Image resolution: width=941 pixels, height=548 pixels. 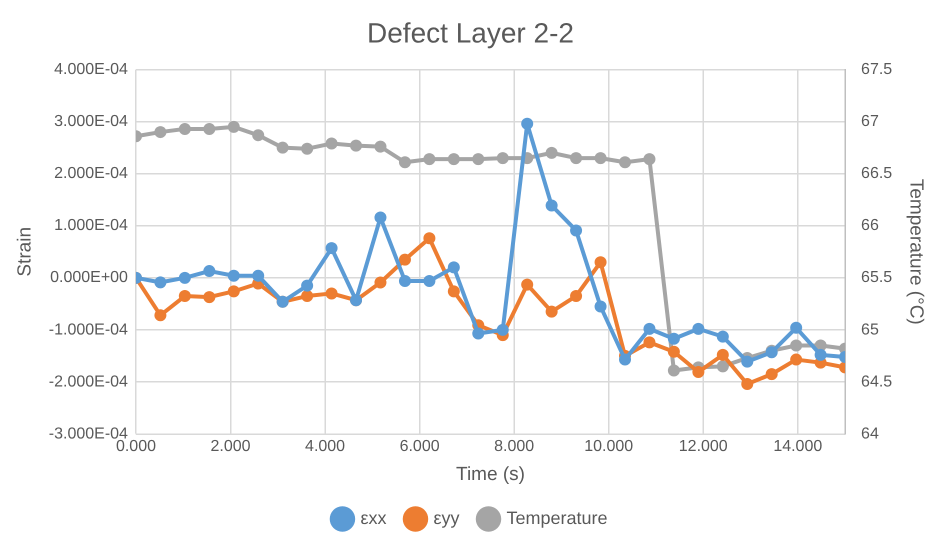 What do you see at coordinates (870, 433) in the screenshot?
I see `y2-tick-label: 64` at bounding box center [870, 433].